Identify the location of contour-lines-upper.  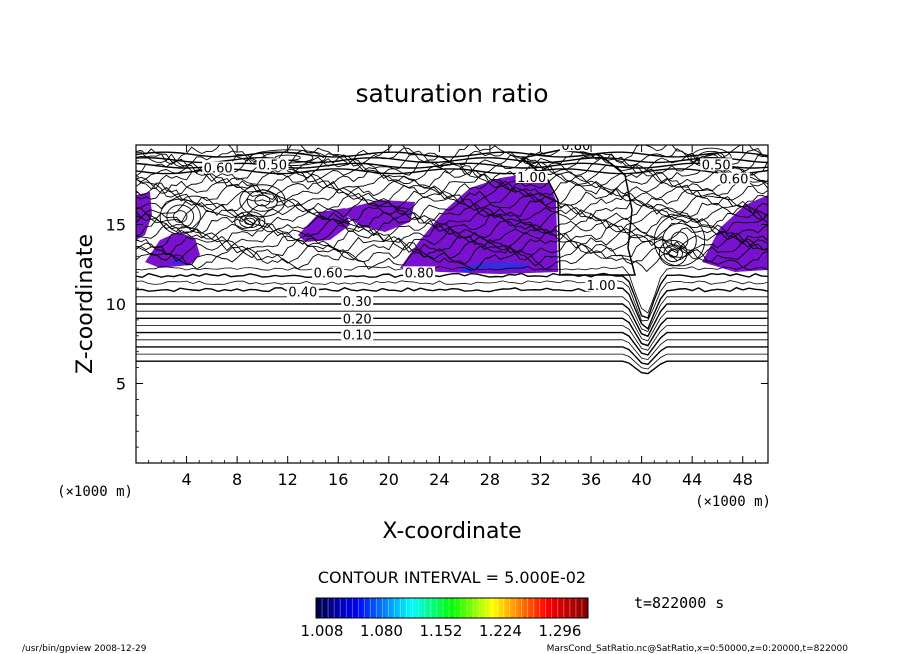
(452, 209).